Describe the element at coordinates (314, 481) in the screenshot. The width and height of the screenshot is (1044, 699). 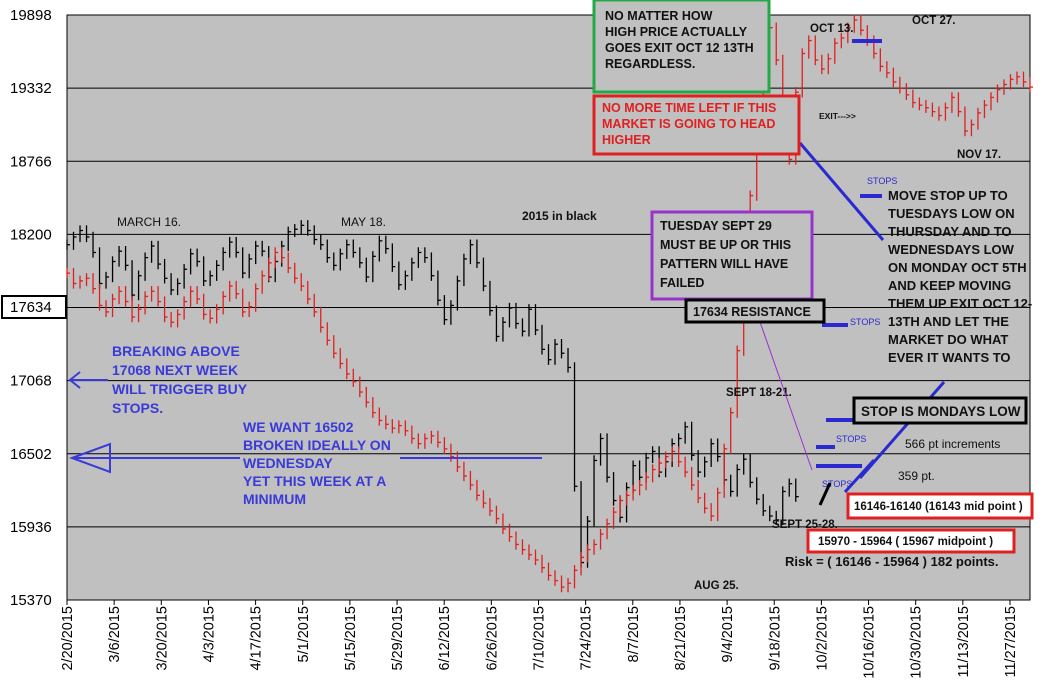
I see `note-we-want-line: YET THIS WEEK AT A` at that location.